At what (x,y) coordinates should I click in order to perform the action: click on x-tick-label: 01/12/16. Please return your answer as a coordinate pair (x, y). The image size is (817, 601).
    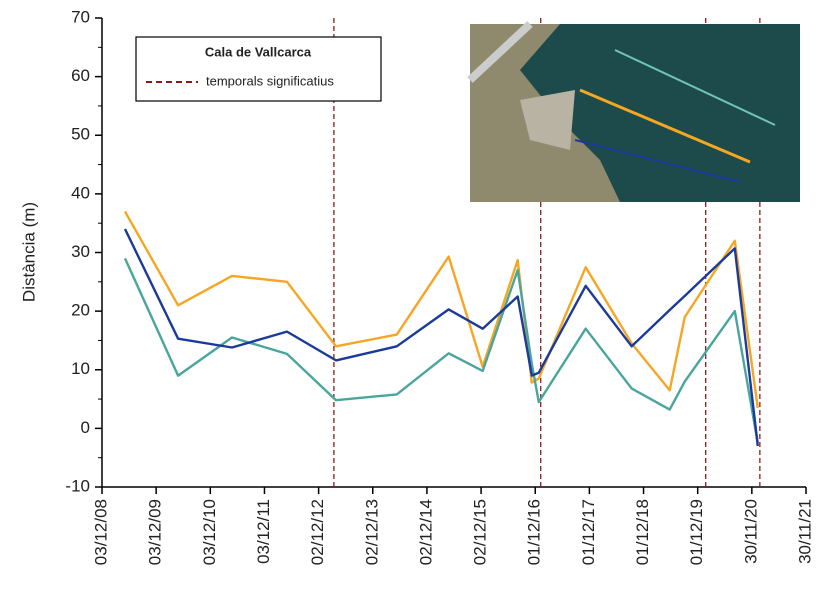
    Looking at the image, I should click on (534, 532).